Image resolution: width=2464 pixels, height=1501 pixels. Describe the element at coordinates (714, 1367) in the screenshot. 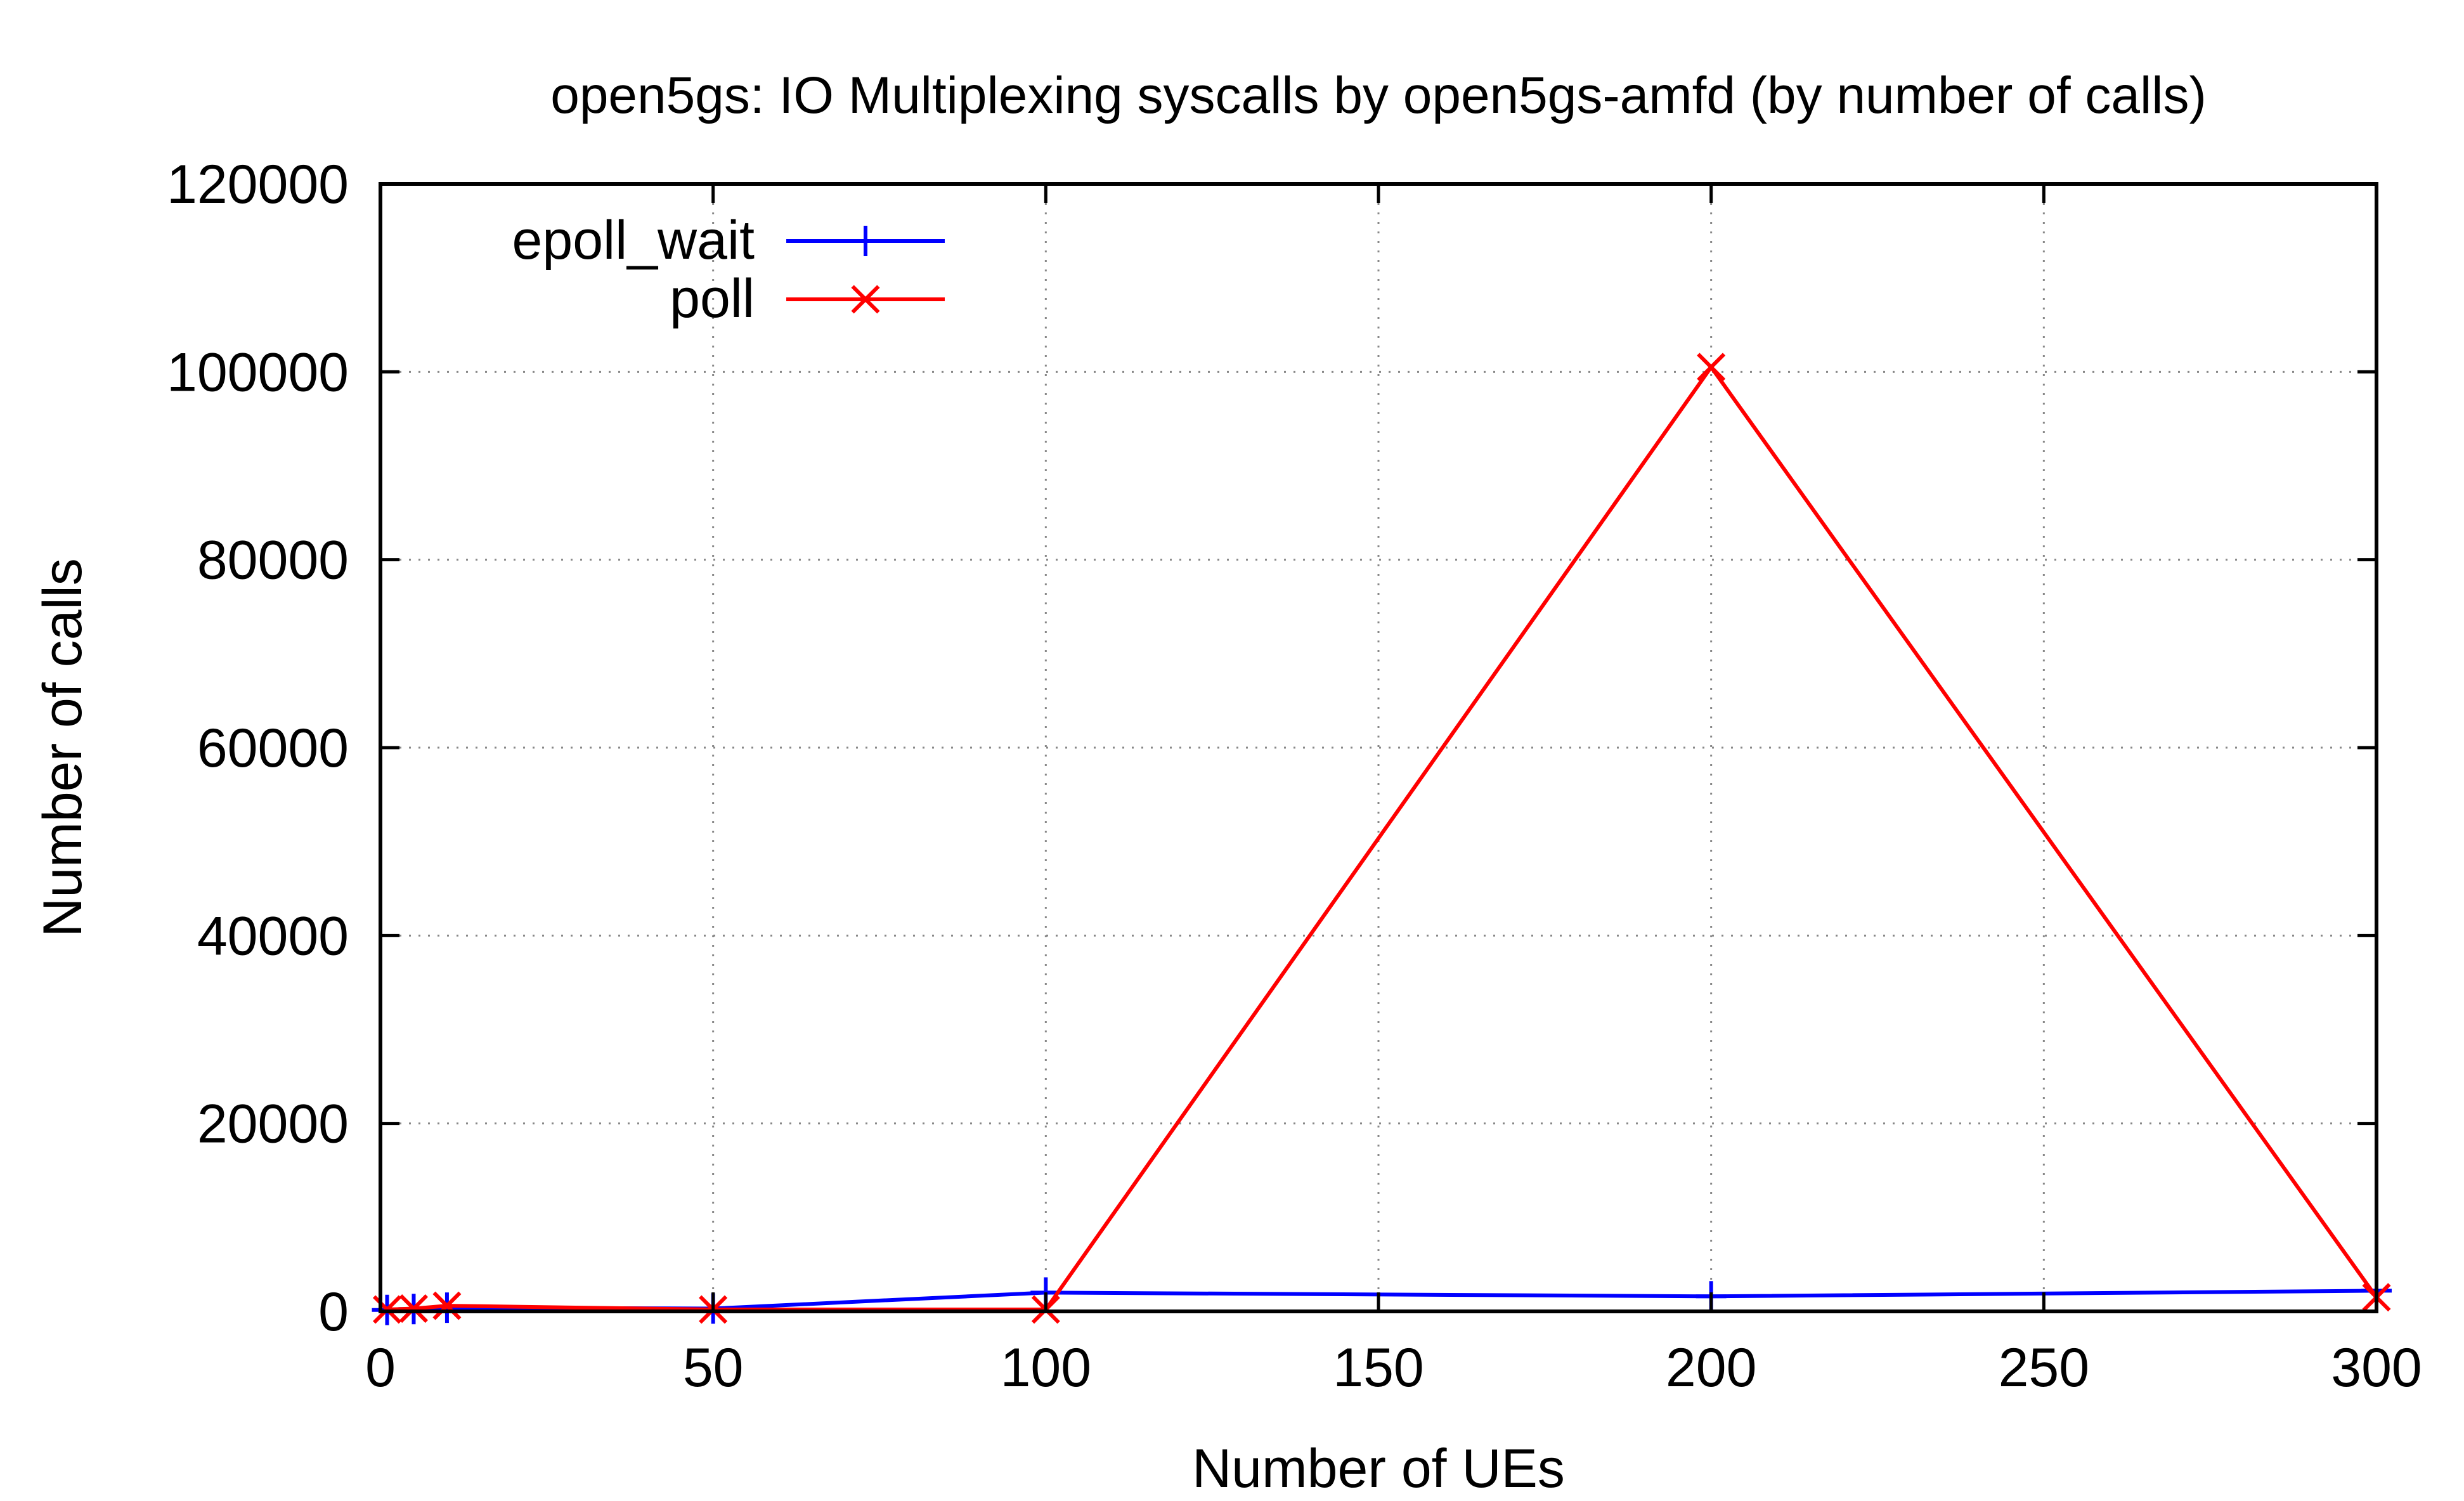

I see `x-tick-label: 50` at that location.